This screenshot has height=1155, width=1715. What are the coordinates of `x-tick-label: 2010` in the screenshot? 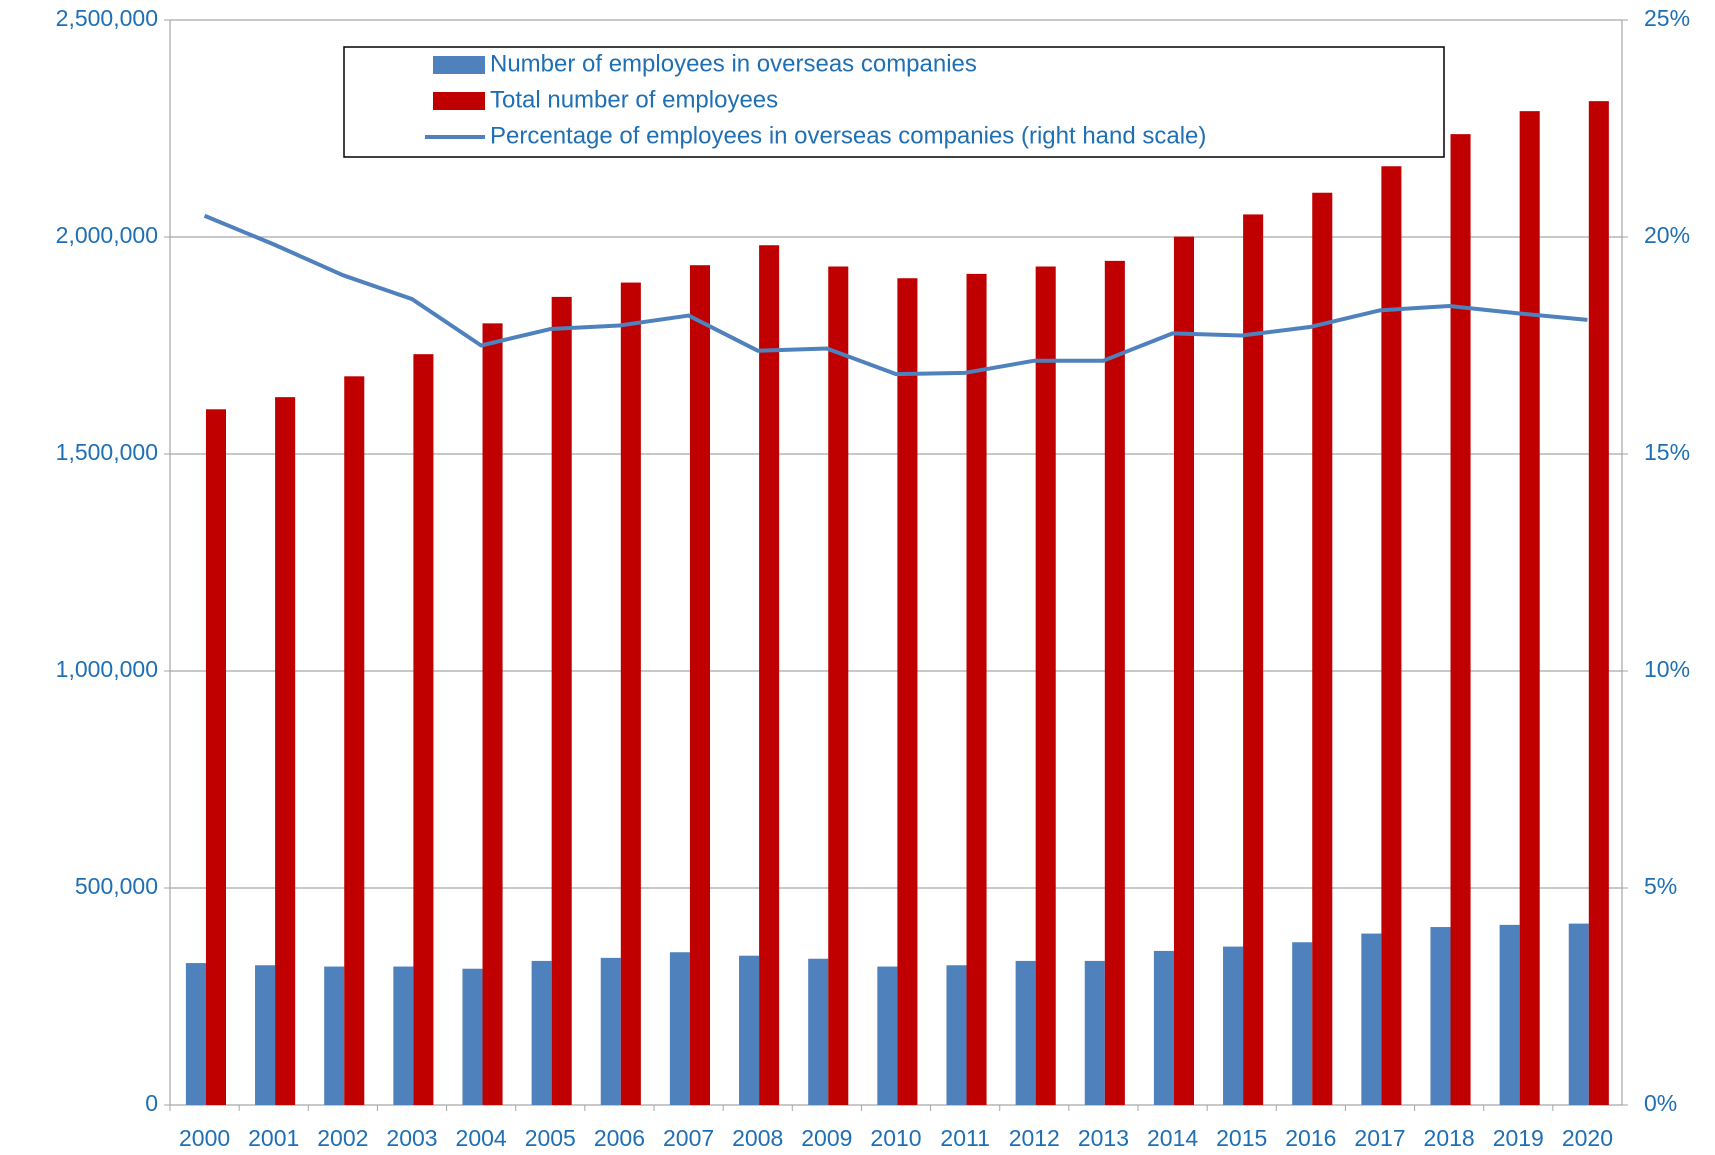 It's located at (895, 1138).